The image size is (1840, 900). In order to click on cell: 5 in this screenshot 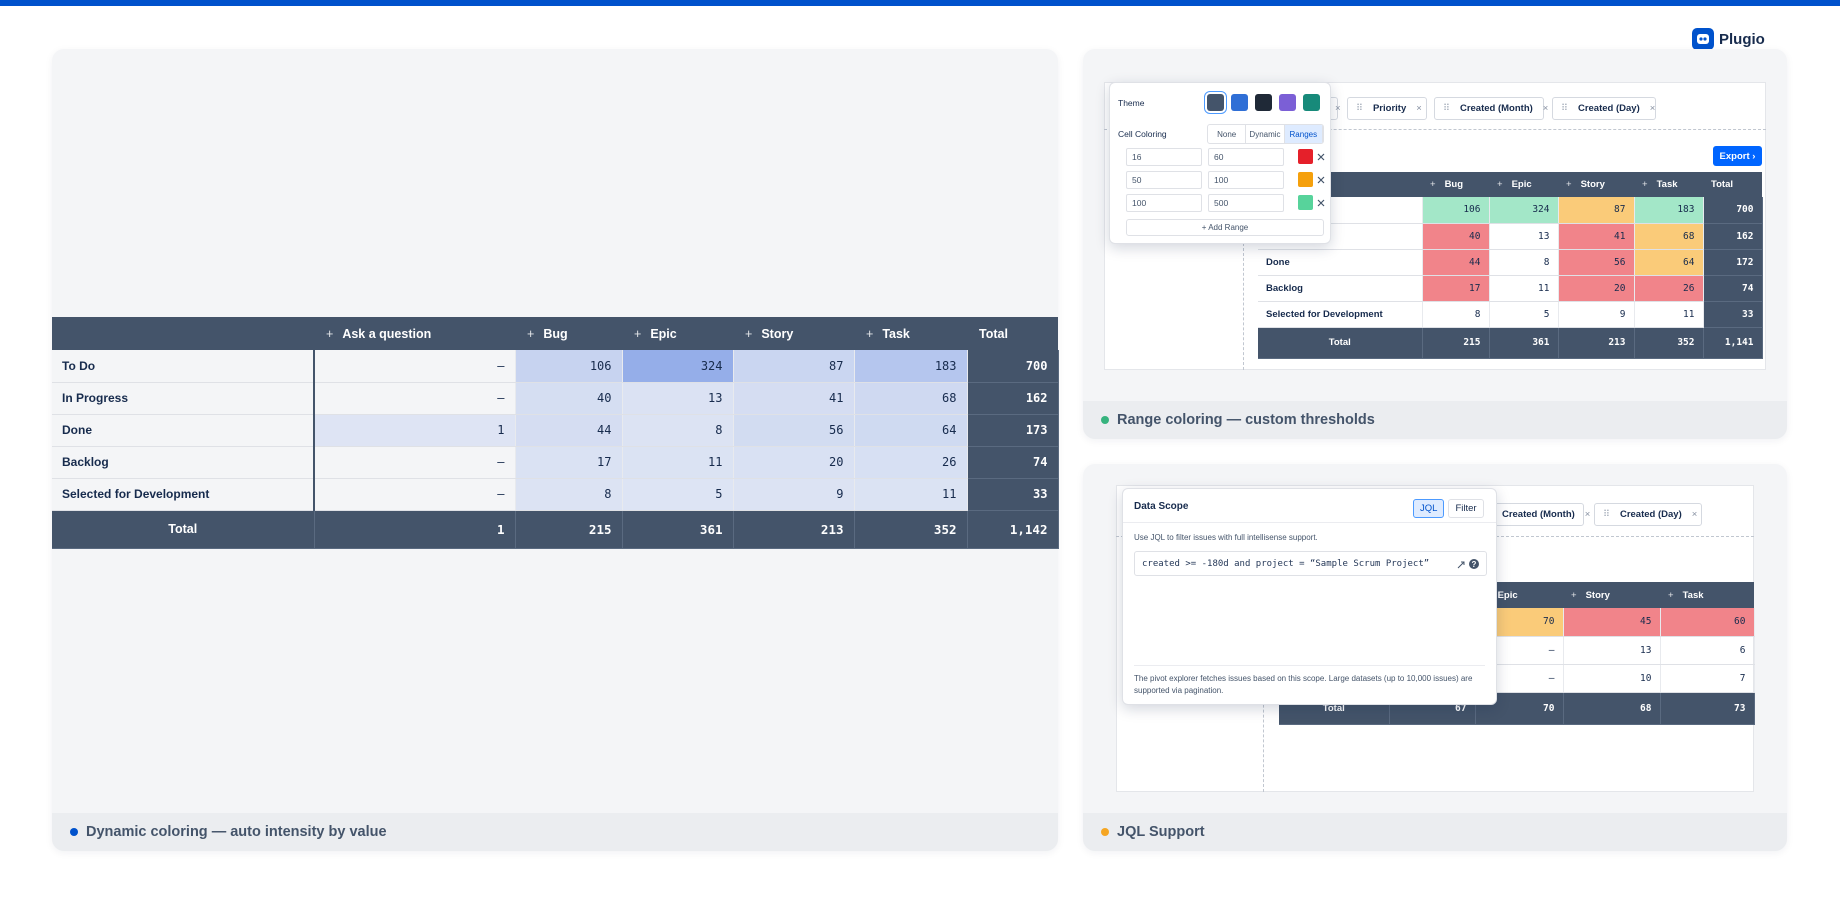, I will do `click(678, 494)`.